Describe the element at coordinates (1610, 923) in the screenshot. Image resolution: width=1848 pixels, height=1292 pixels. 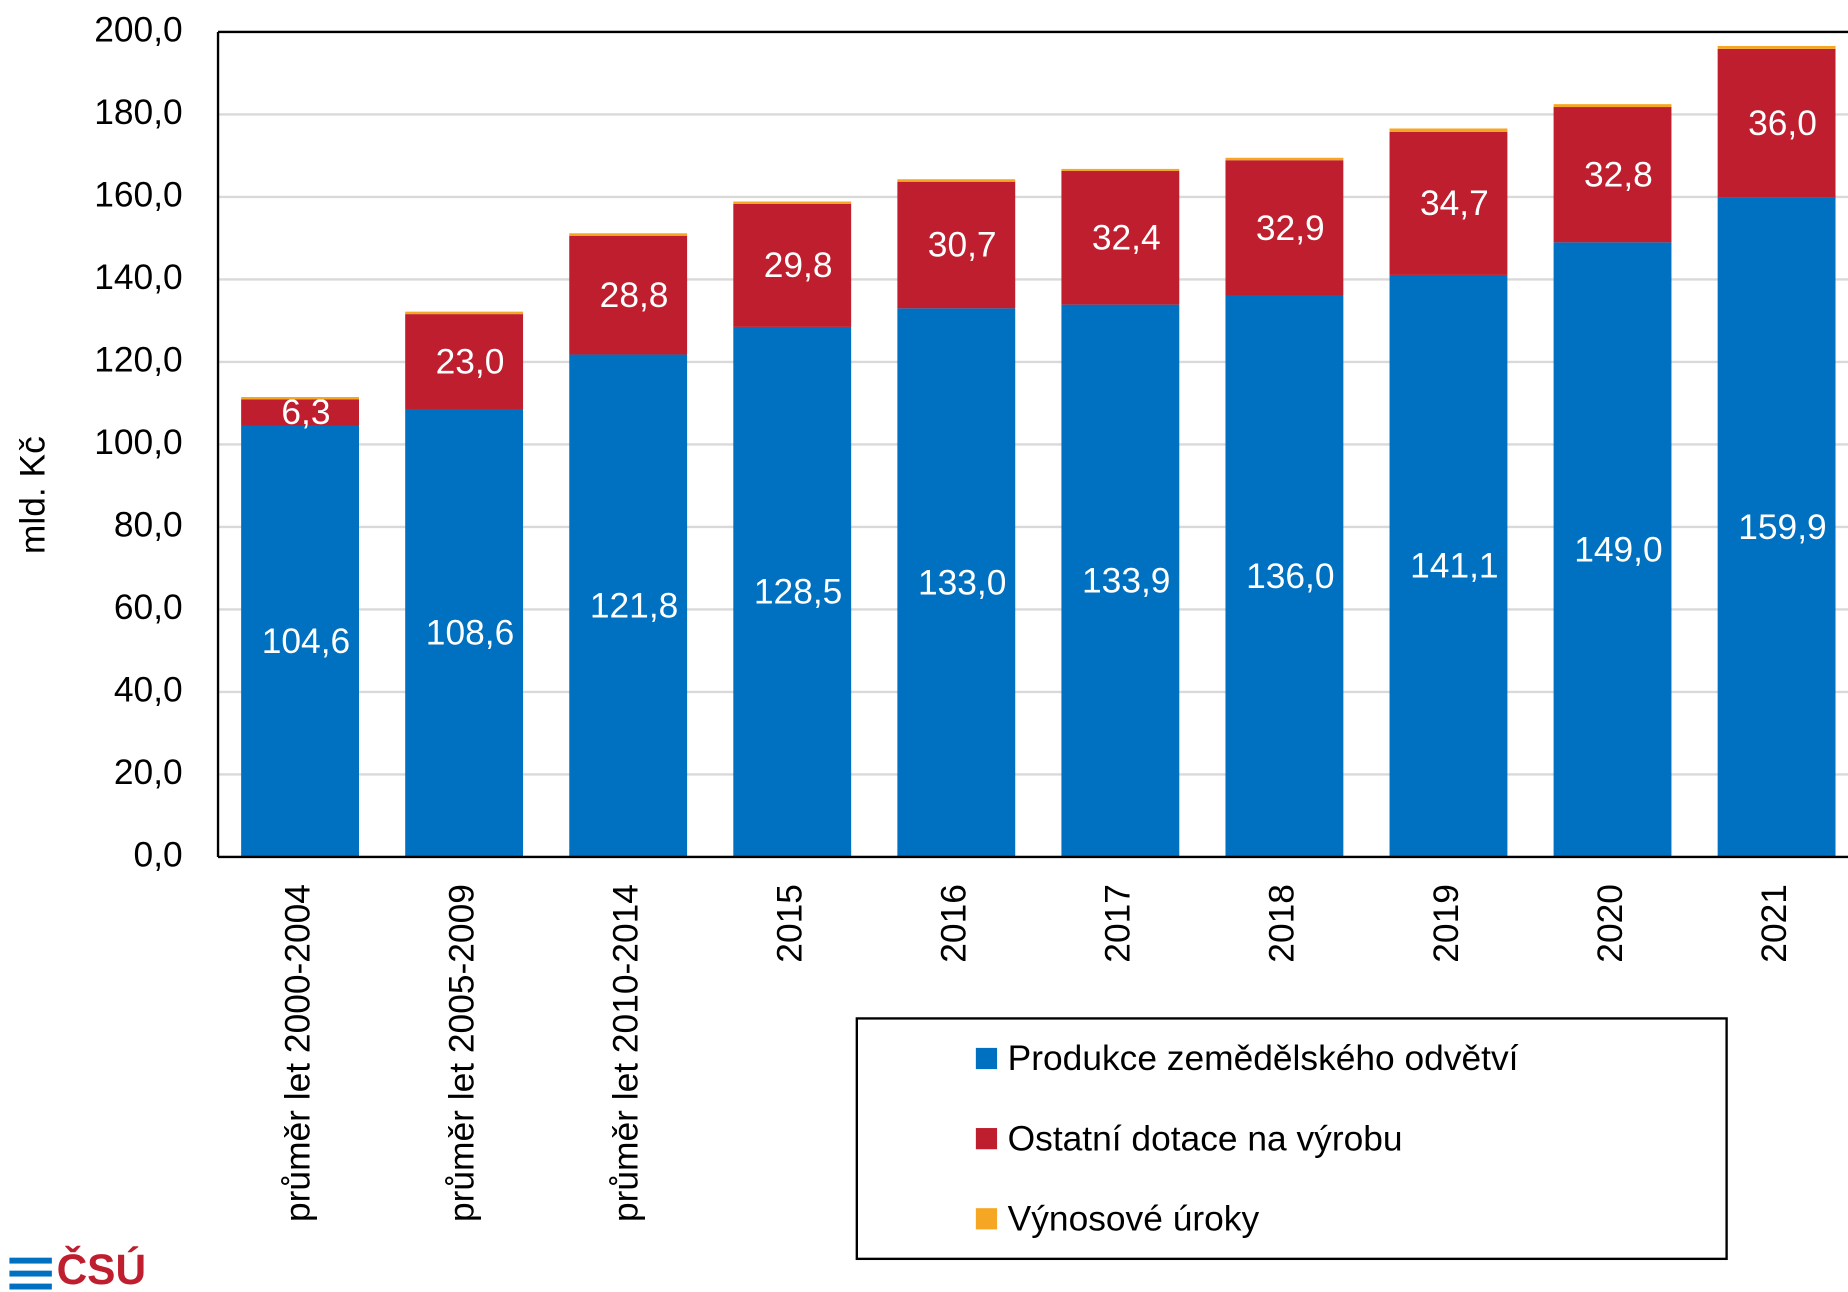
I see `x-tick-label: 2020` at that location.